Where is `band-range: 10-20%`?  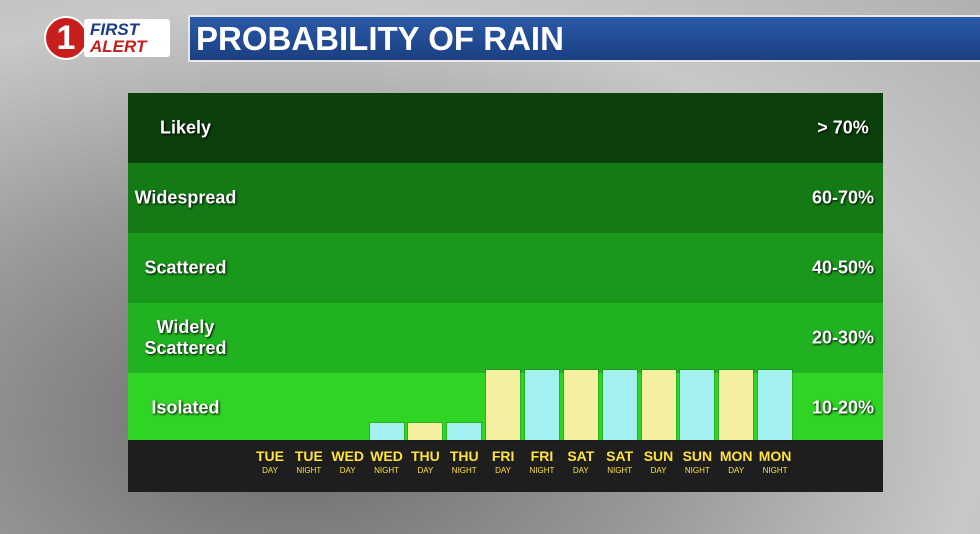
band-range: 10-20% is located at coordinates (843, 407).